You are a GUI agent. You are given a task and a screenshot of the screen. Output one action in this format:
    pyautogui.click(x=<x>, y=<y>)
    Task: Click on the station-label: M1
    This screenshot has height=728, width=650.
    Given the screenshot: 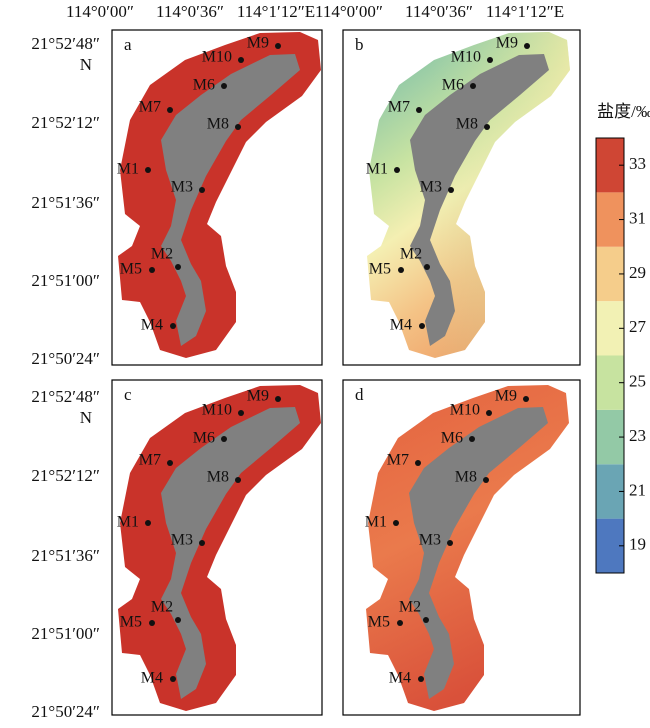 What is the action you would take?
    pyautogui.click(x=128, y=169)
    